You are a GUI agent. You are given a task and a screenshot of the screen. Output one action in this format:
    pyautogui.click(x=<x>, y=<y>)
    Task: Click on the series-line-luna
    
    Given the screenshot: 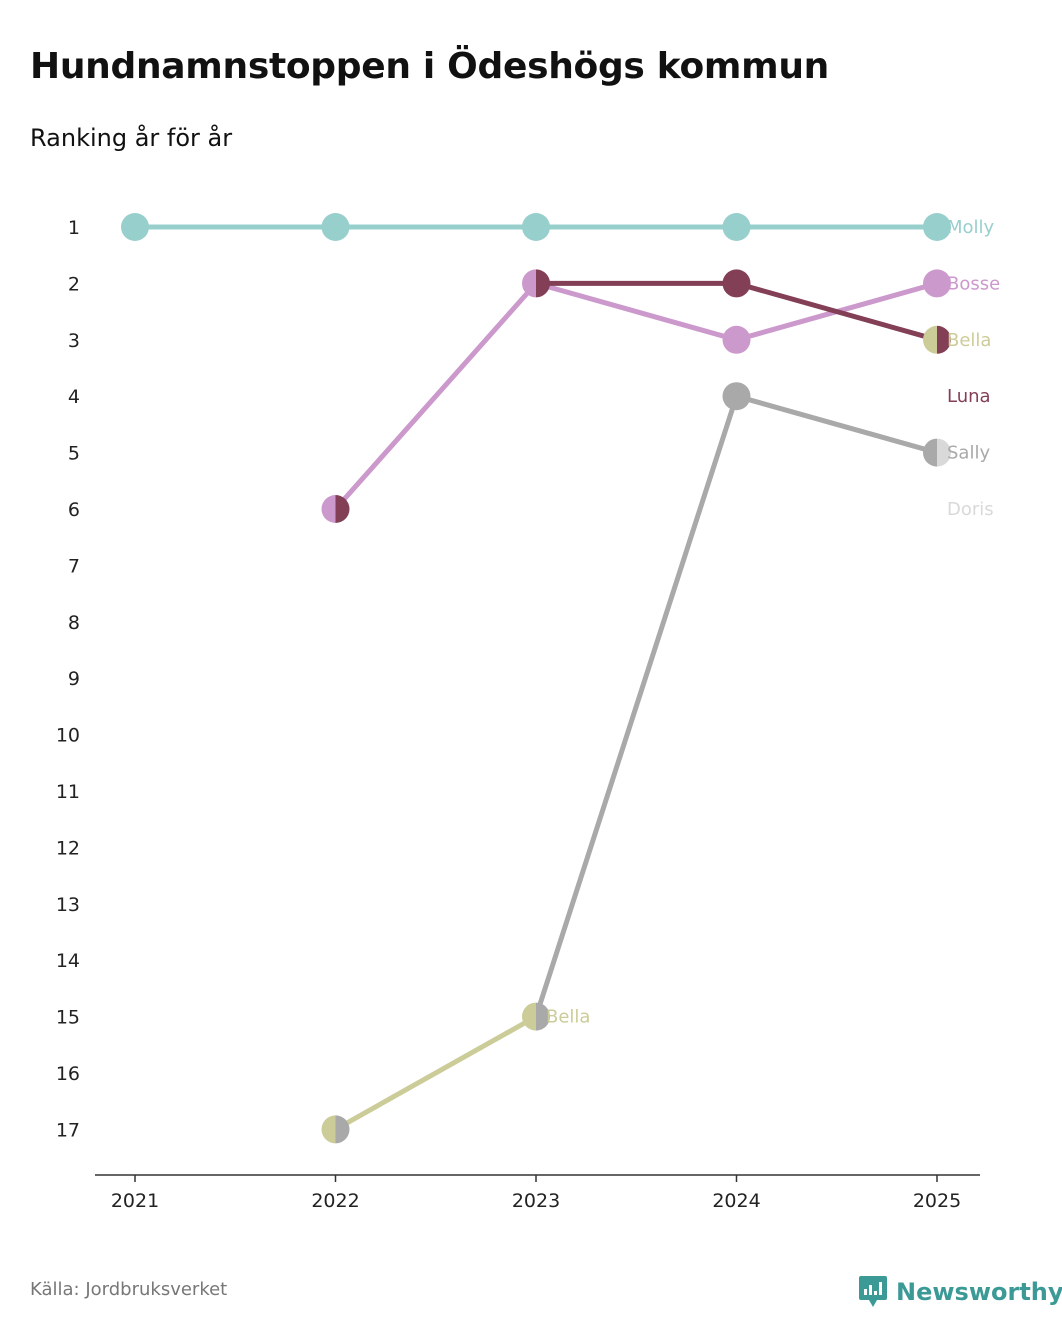 What is the action you would take?
    pyautogui.click(x=837, y=311)
    